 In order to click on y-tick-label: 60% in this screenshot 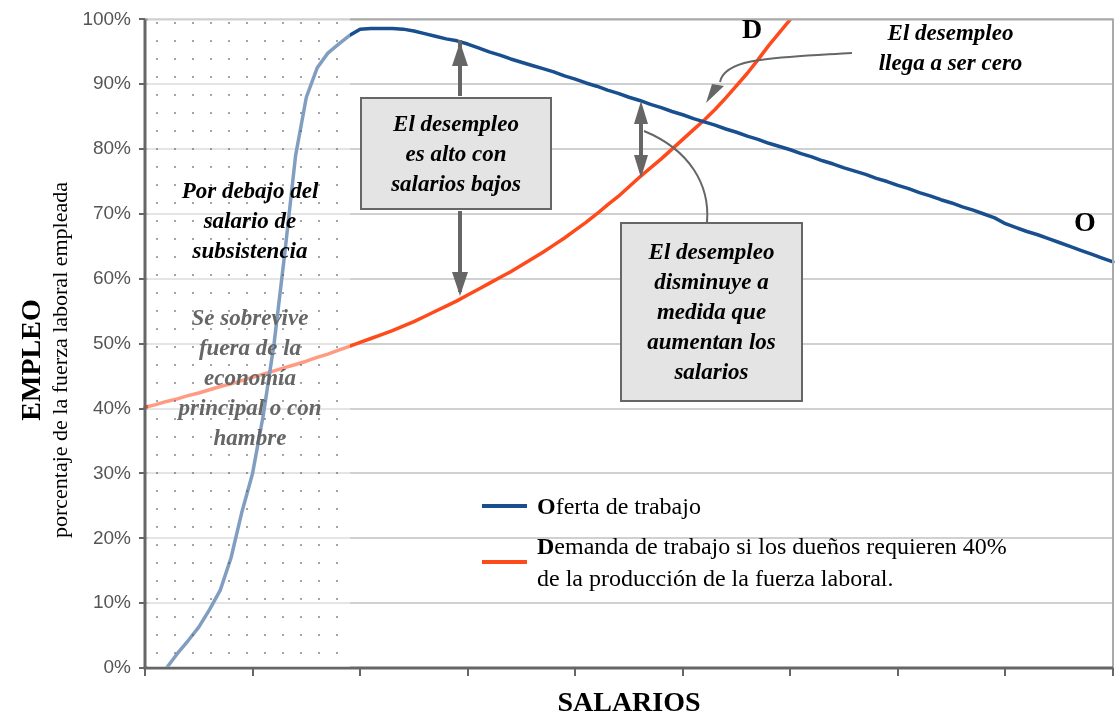, I will do `click(112, 278)`.